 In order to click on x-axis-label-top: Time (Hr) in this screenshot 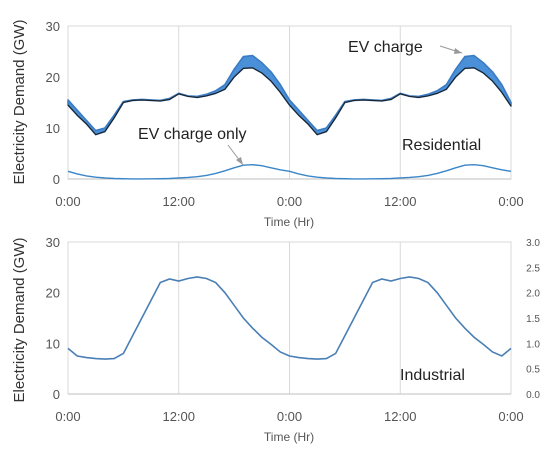, I will do `click(289, 222)`.